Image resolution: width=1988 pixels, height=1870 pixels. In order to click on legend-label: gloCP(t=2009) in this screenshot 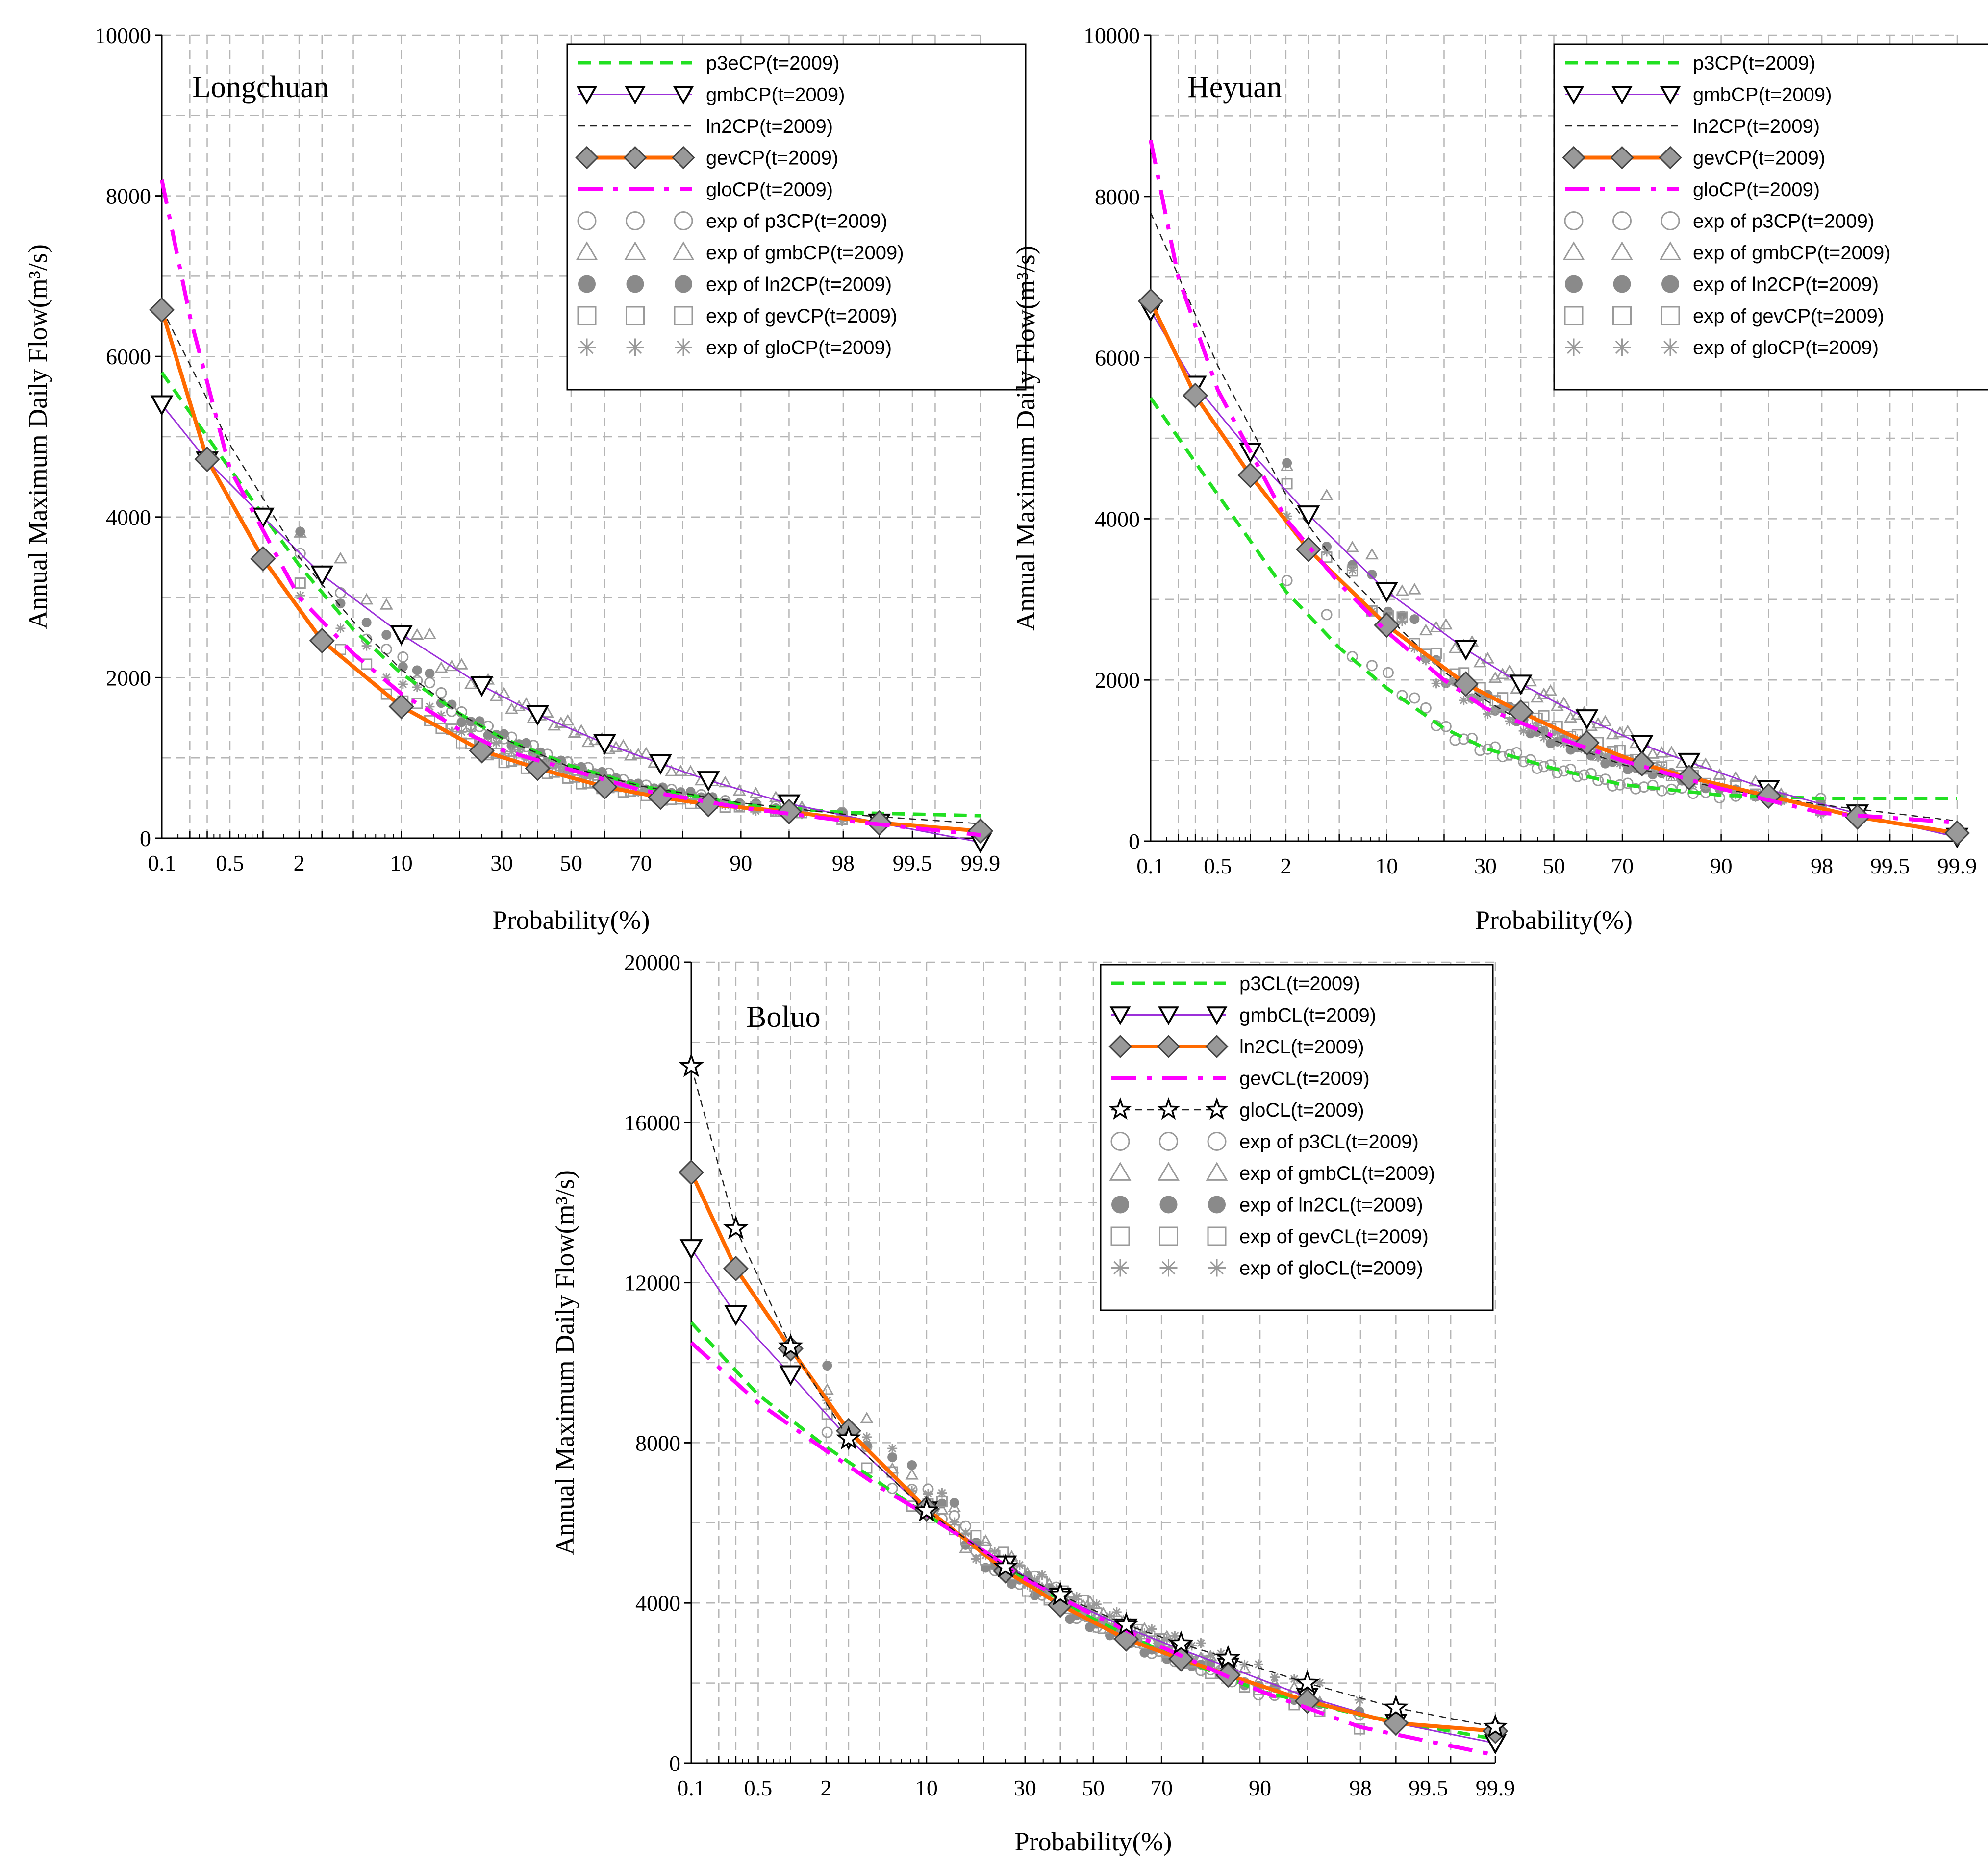, I will do `click(1757, 189)`.